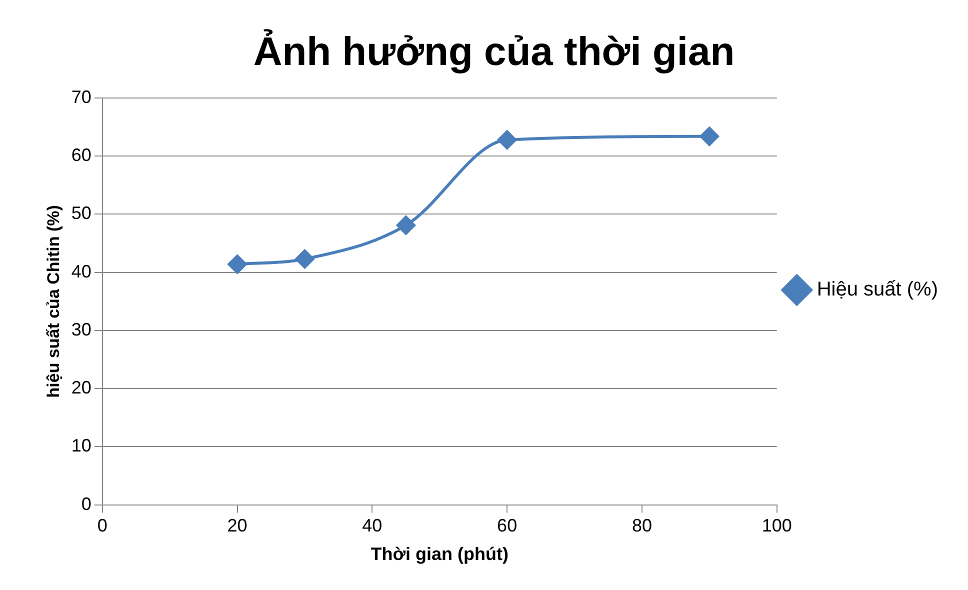  I want to click on x-tick-label: 20, so click(237, 526).